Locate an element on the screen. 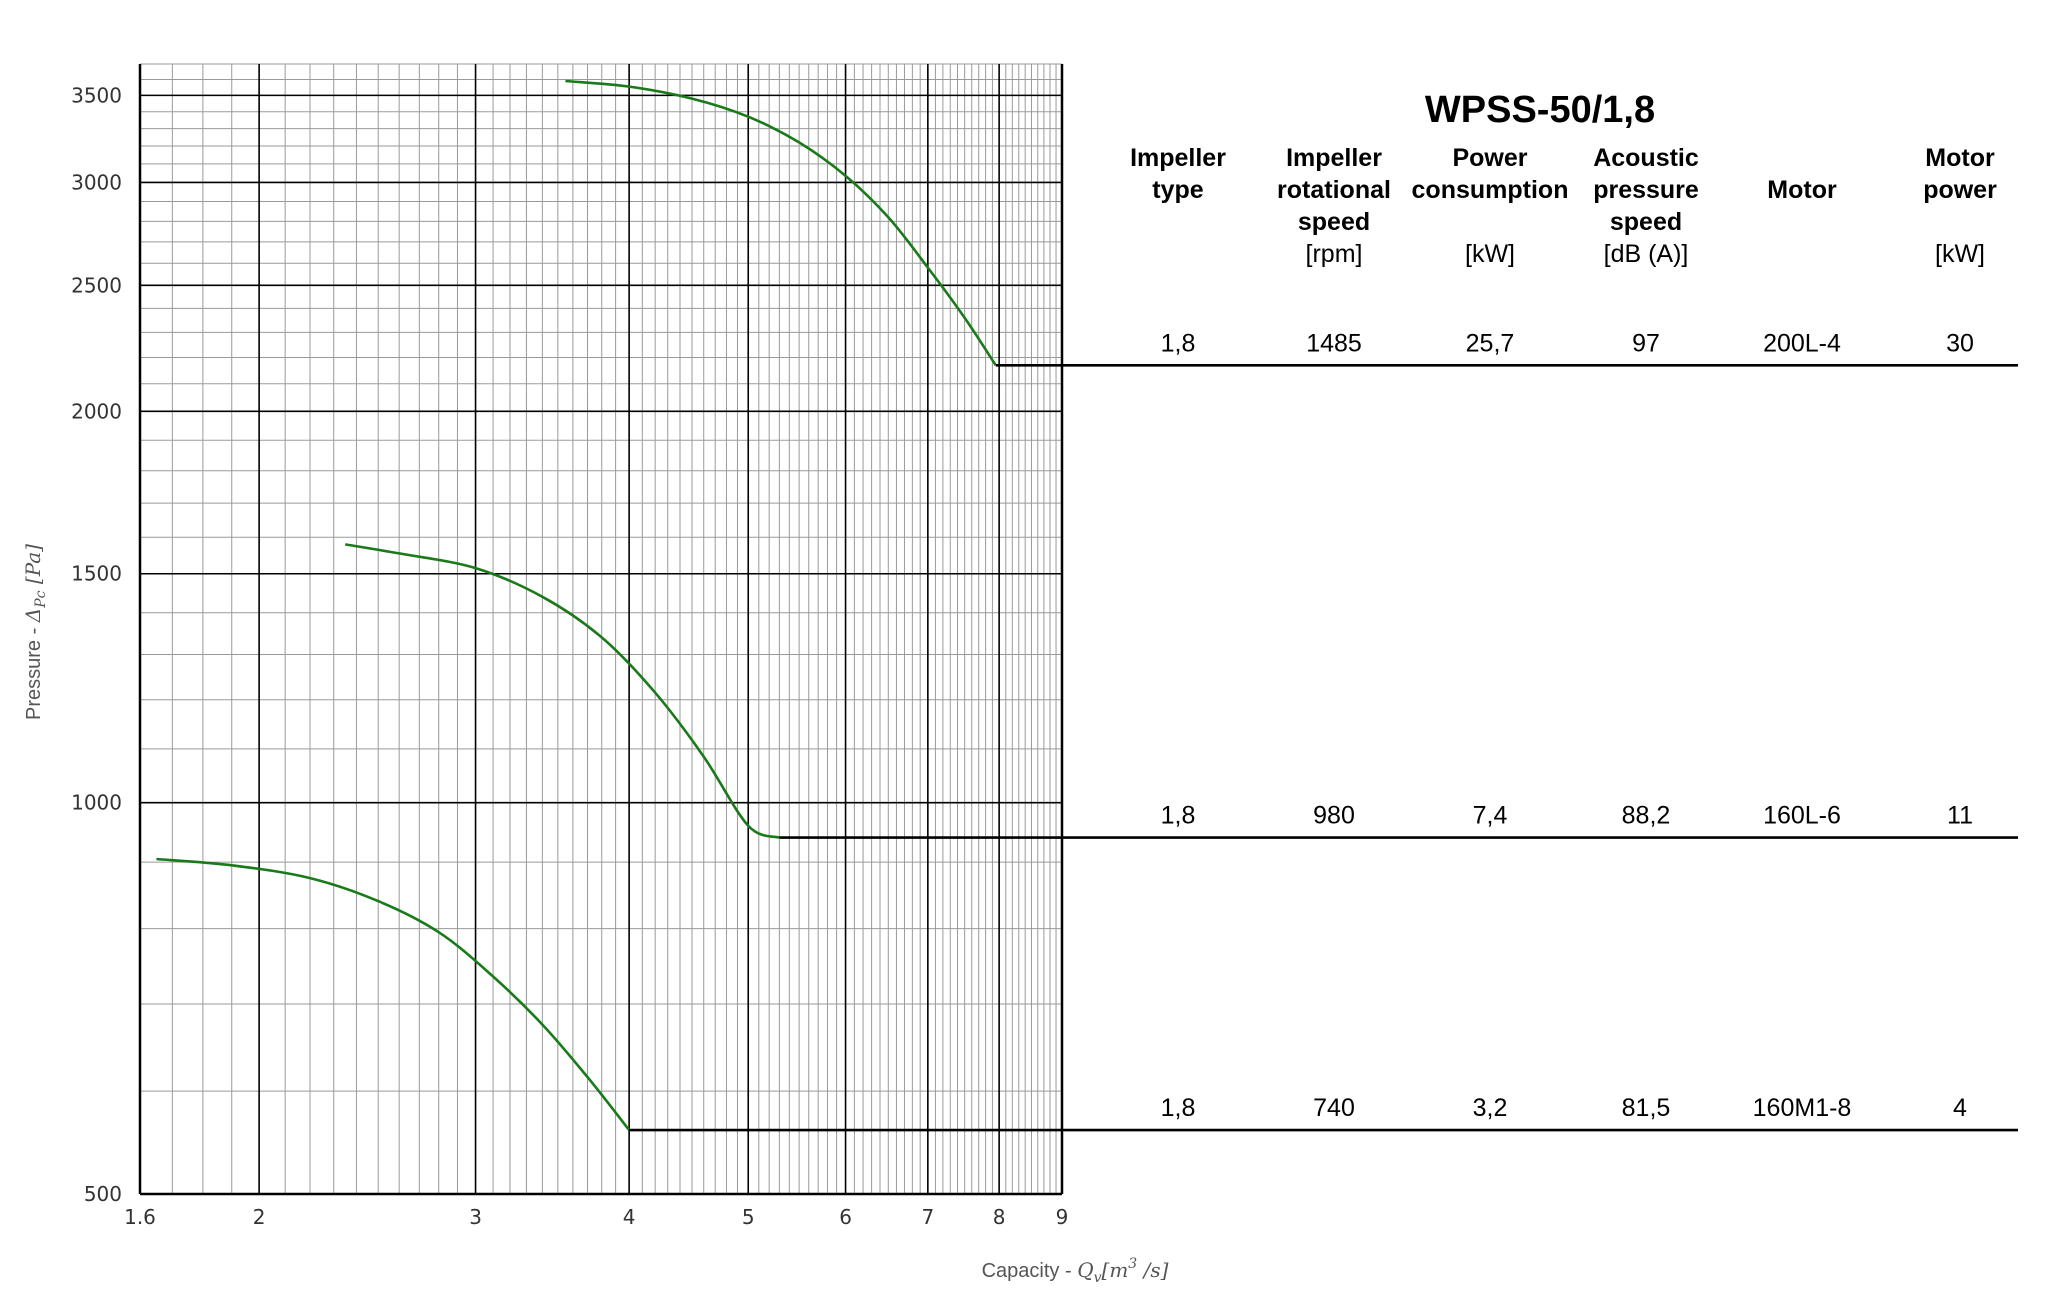 The height and width of the screenshot is (1299, 2066). performance-curve-980rpm is located at coordinates (562, 691).